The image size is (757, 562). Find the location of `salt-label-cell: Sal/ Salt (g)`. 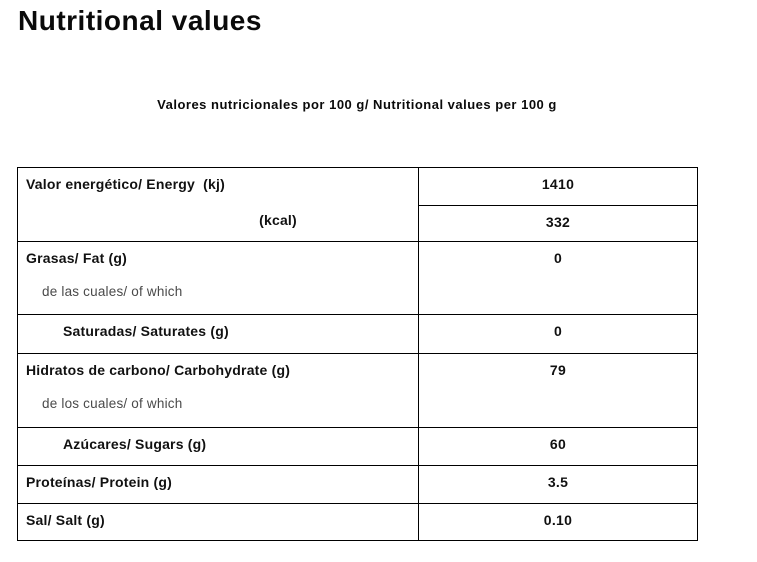

salt-label-cell: Sal/ Salt (g) is located at coordinates (218, 521).